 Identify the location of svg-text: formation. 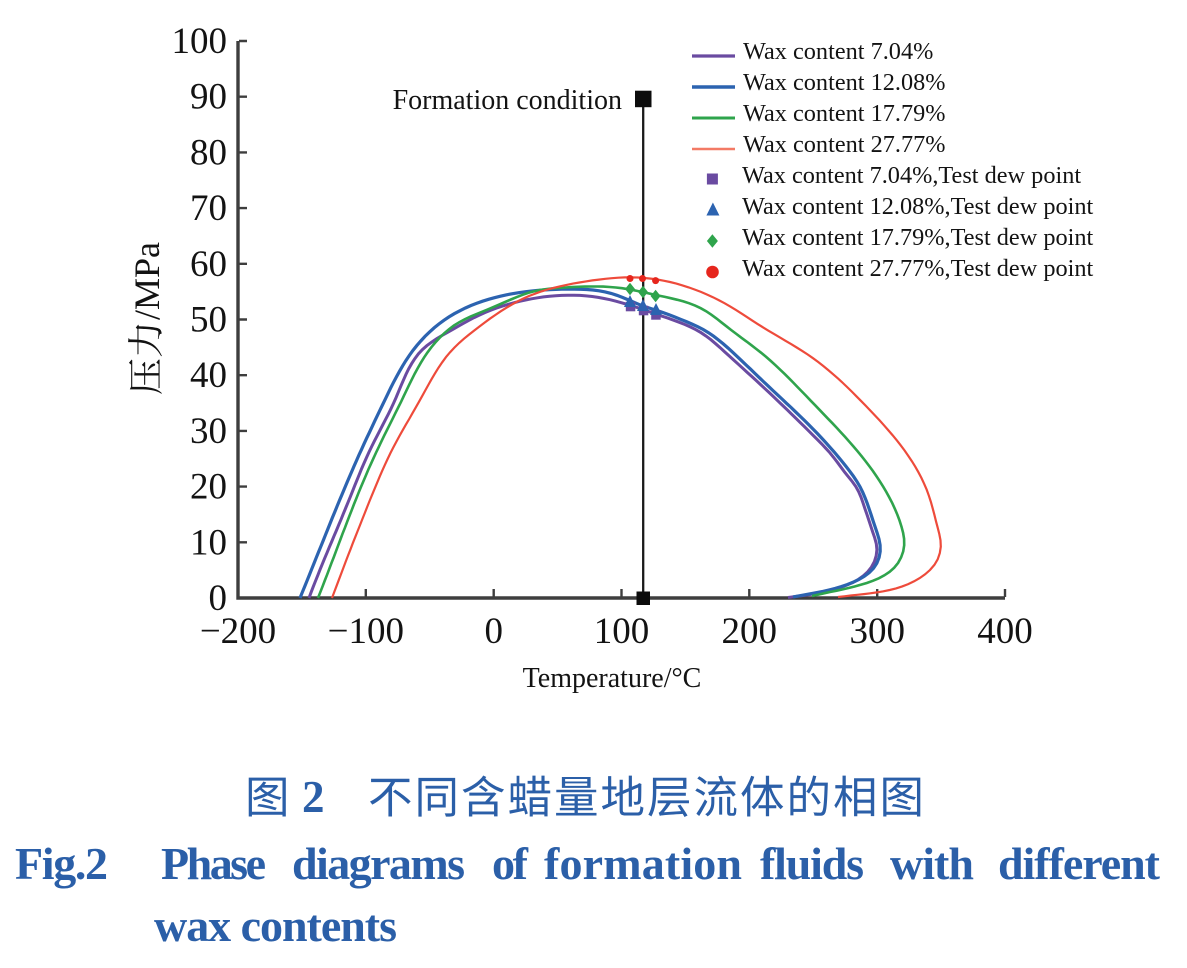
(643, 863).